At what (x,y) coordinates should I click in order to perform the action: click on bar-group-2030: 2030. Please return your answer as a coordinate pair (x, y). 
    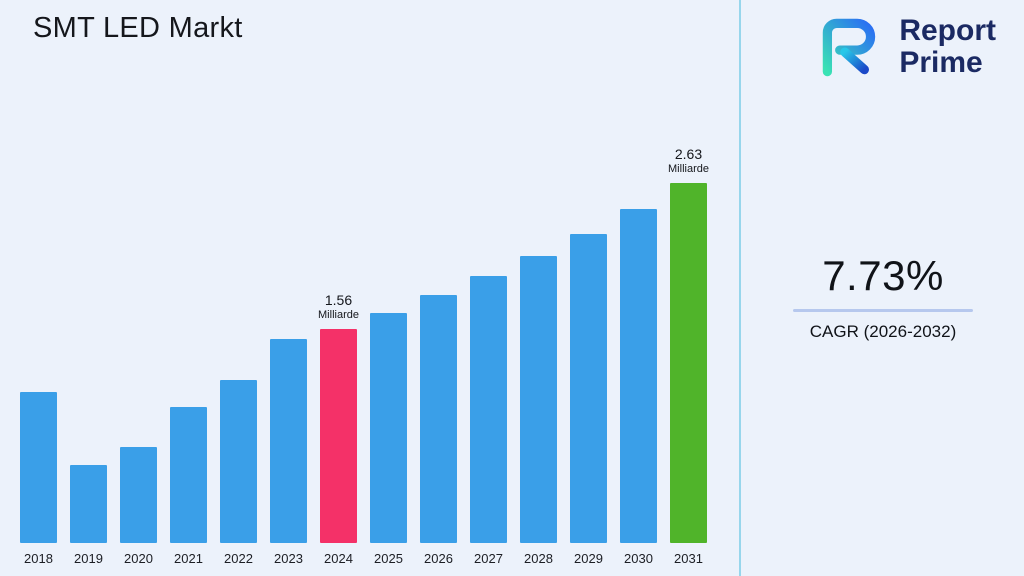
    Looking at the image, I should click on (638, 387).